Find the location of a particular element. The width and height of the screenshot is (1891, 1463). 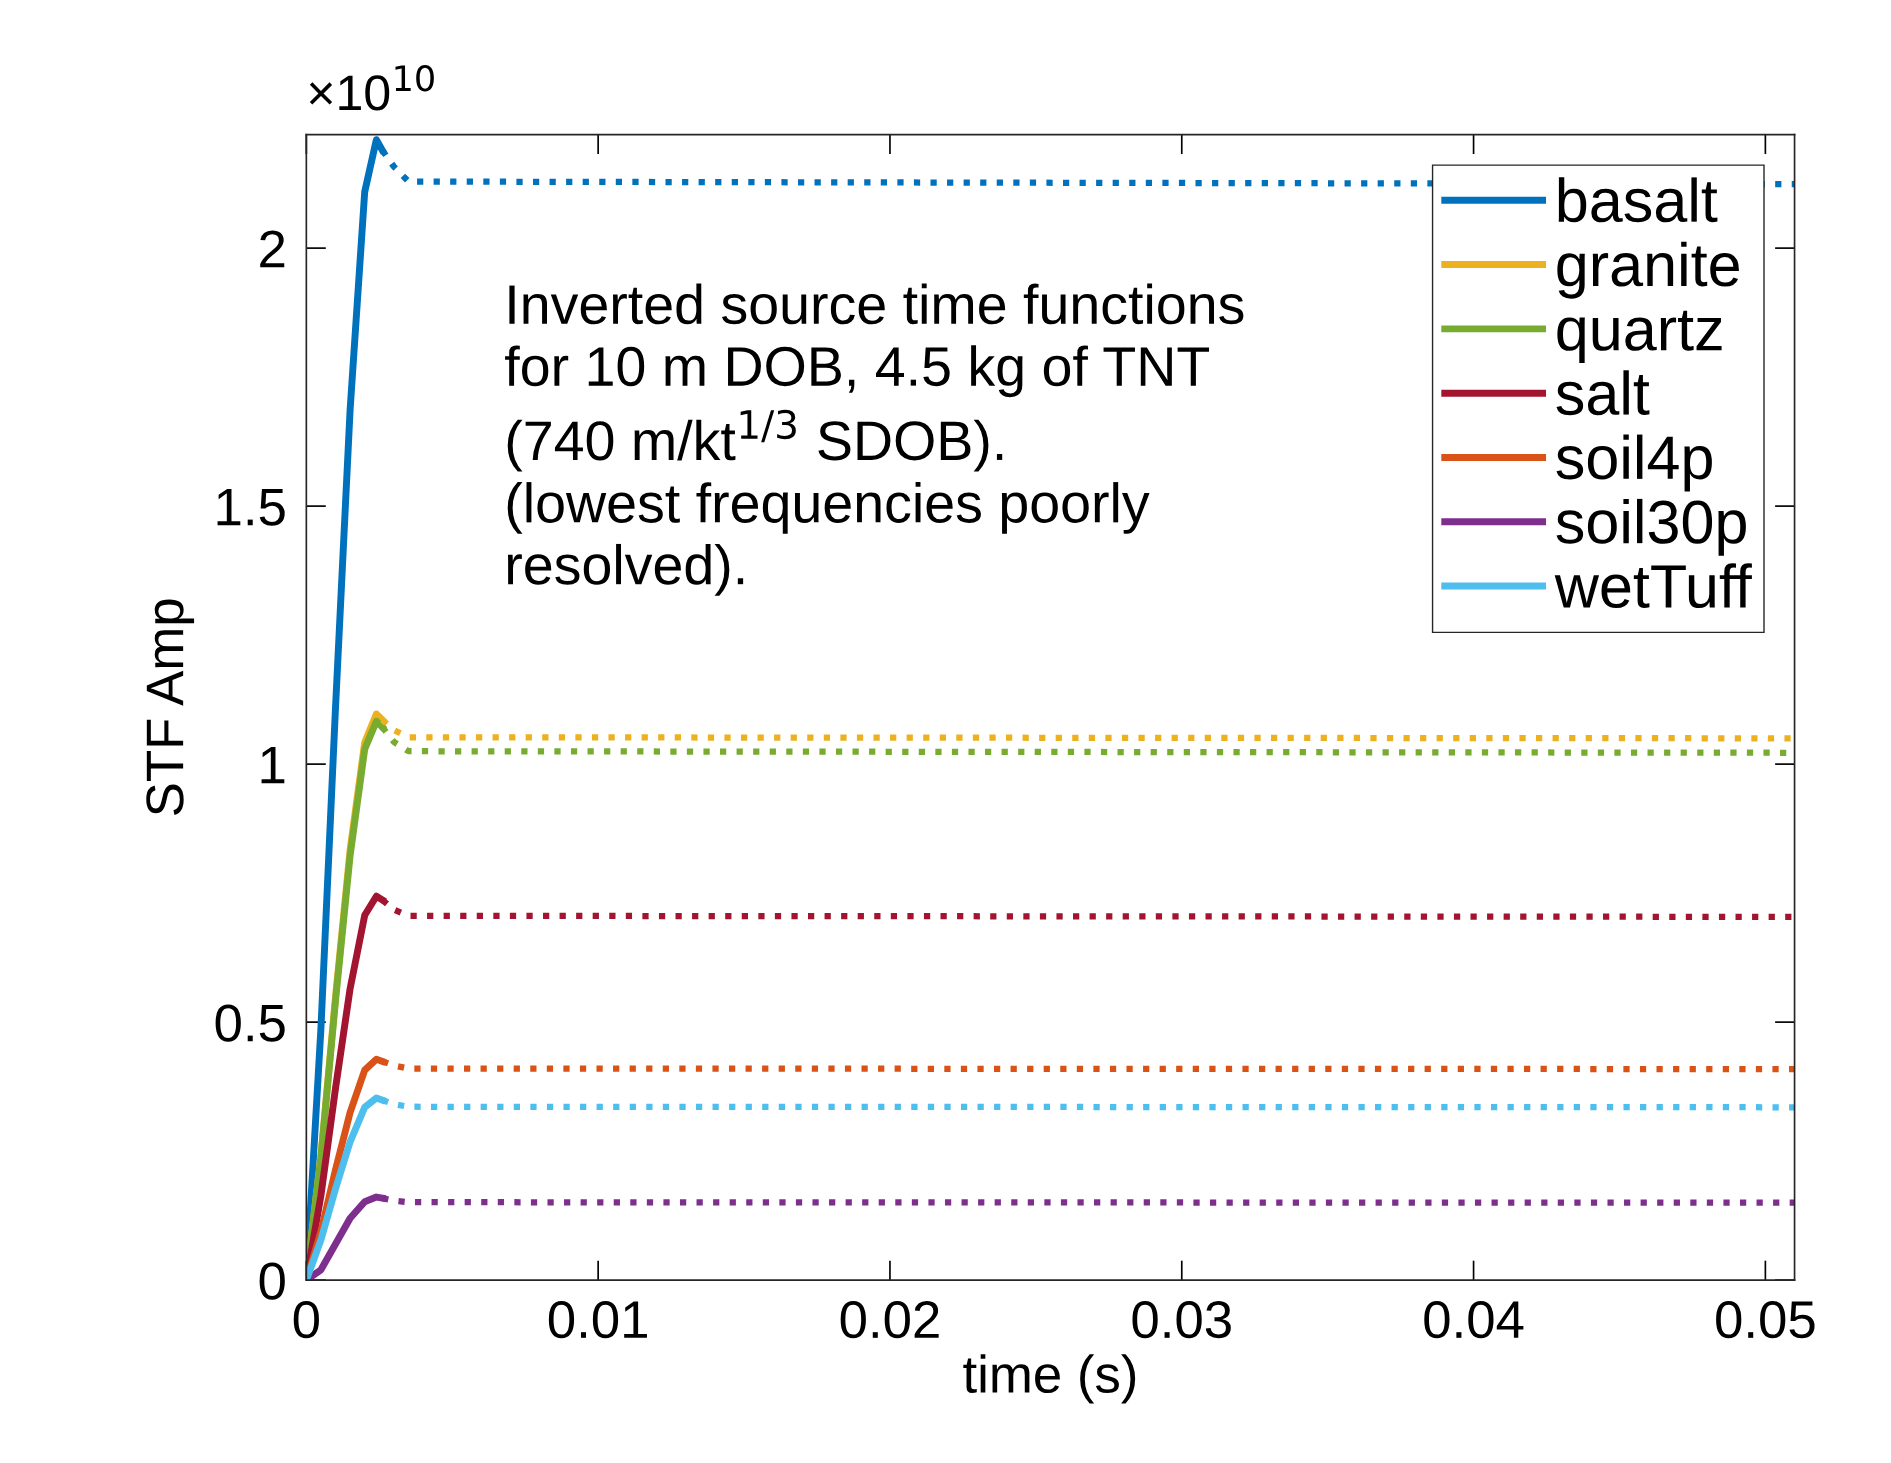

legend-label: wetTuff is located at coordinates (1653, 586).